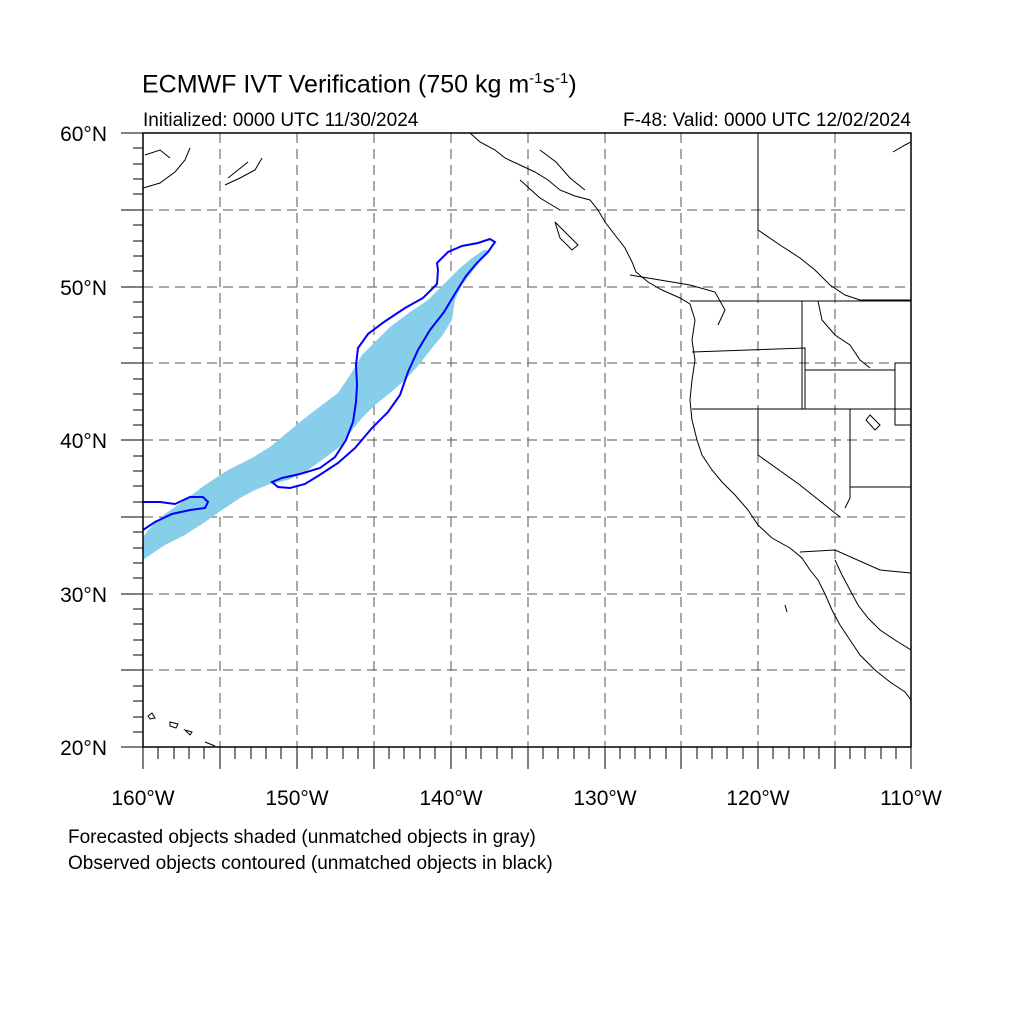 The image size is (1024, 1024). Describe the element at coordinates (527, 758) in the screenshot. I see `lon-ticks` at that location.